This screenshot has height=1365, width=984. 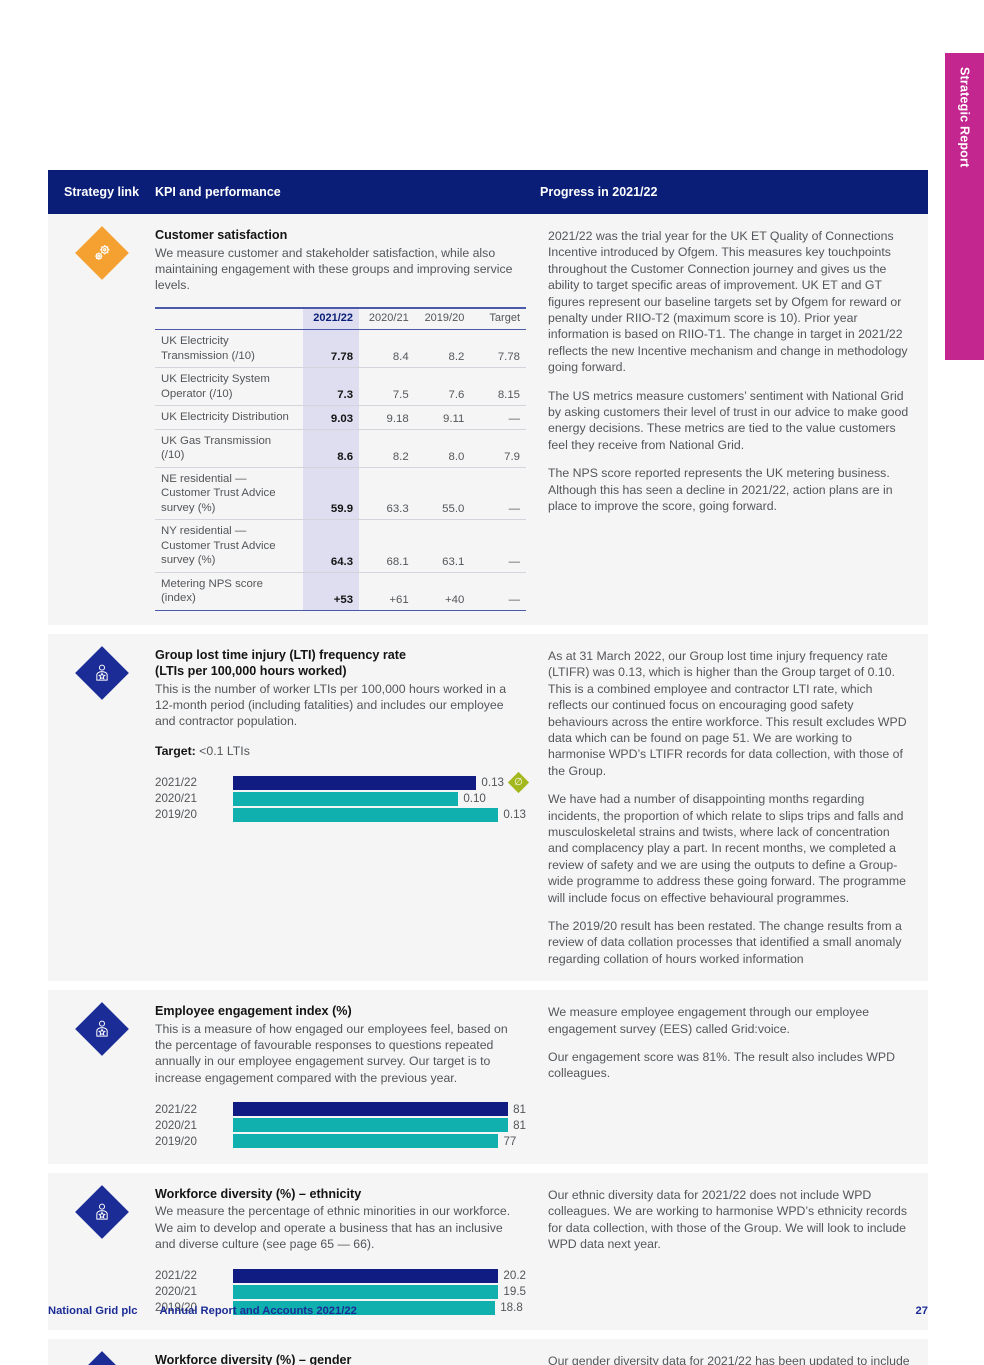 What do you see at coordinates (442, 349) in the screenshot?
I see `cell-2019-20: 8.2` at bounding box center [442, 349].